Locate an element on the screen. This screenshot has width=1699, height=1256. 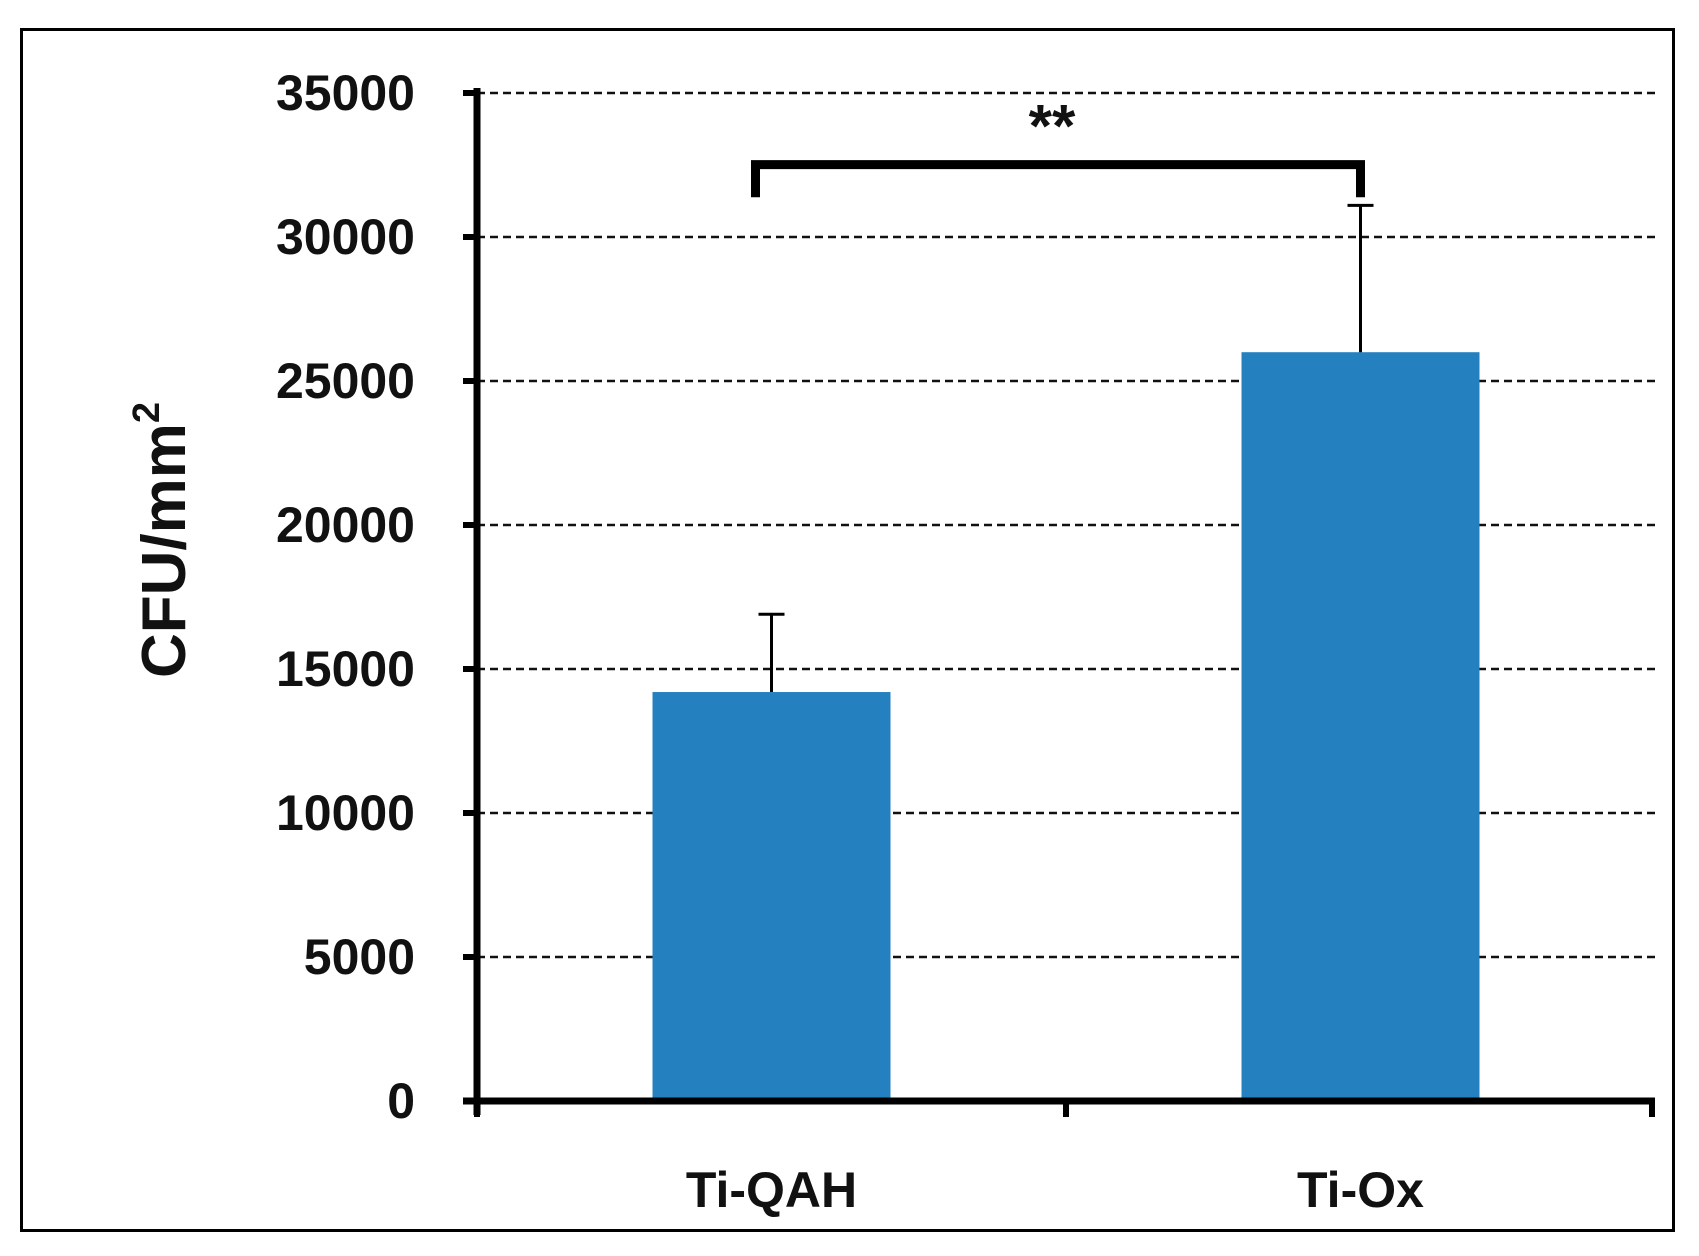
y-tick-label: 5000 is located at coordinates (359, 957).